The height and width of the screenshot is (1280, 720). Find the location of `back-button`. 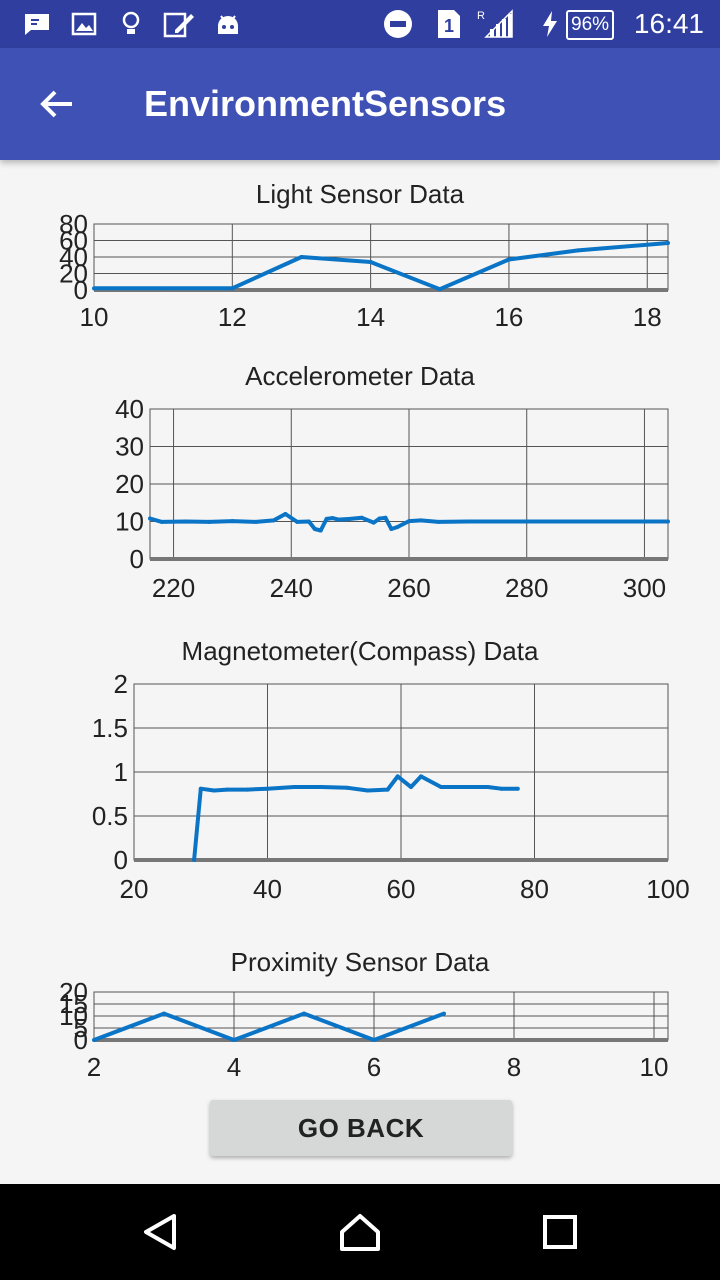

back-button is located at coordinates (56, 104).